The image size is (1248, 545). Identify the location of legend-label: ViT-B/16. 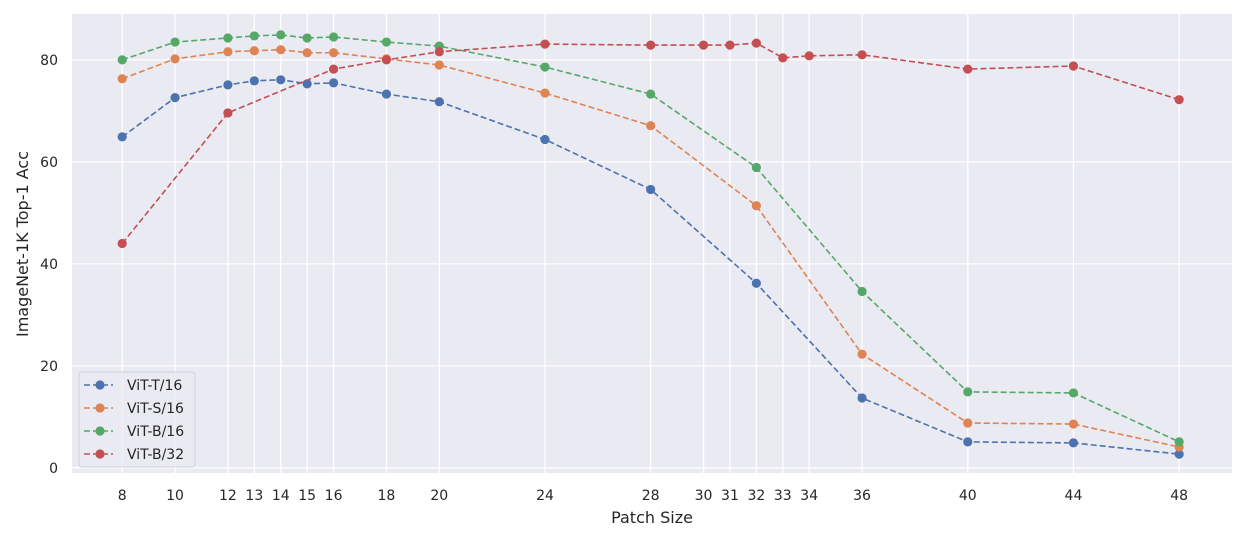
(155, 432).